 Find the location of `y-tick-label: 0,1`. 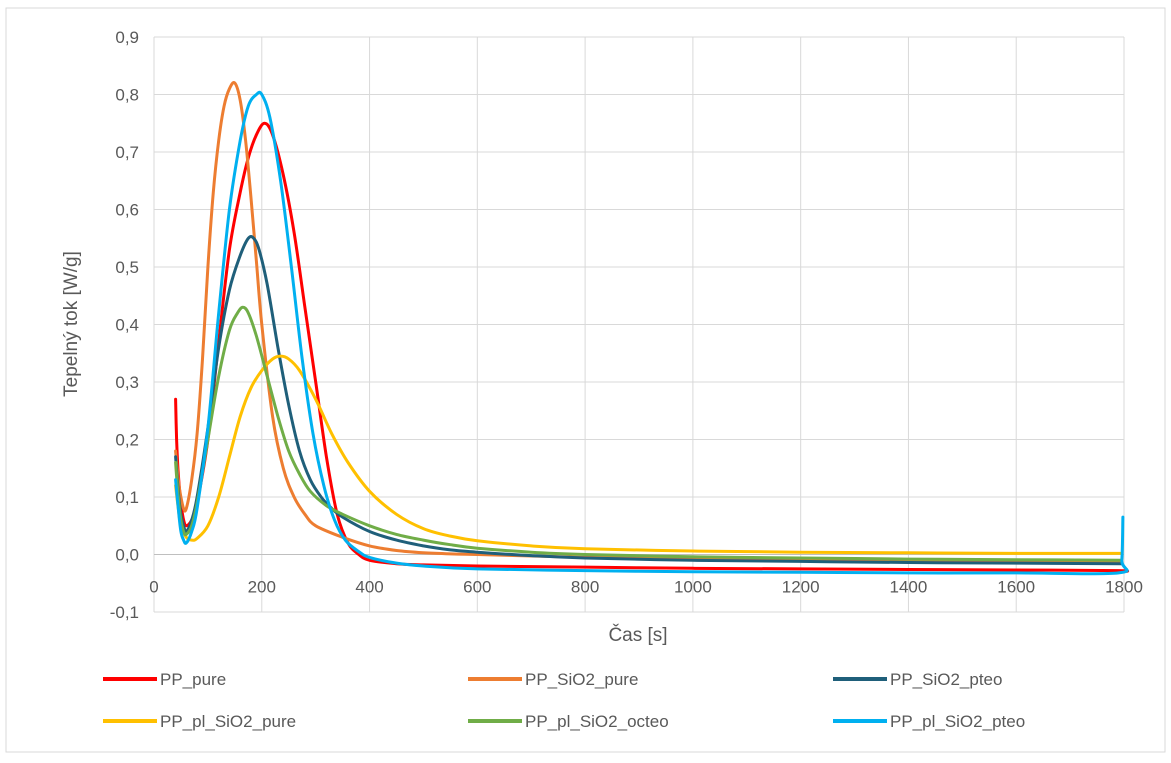

y-tick-label: 0,1 is located at coordinates (127, 497).